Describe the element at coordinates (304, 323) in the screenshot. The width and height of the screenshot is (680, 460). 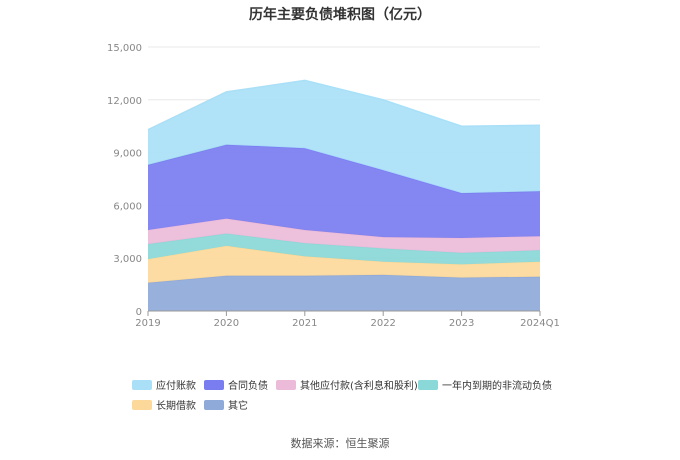
I see `x-tick-label: 2021` at that location.